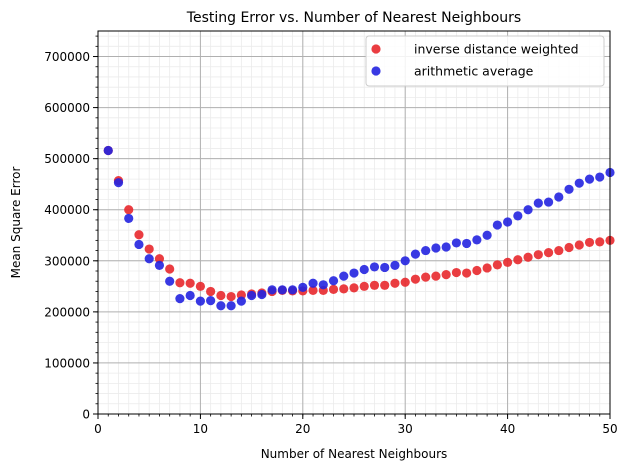  Describe the element at coordinates (507, 429) in the screenshot. I see `x-tick-label: 40` at that location.